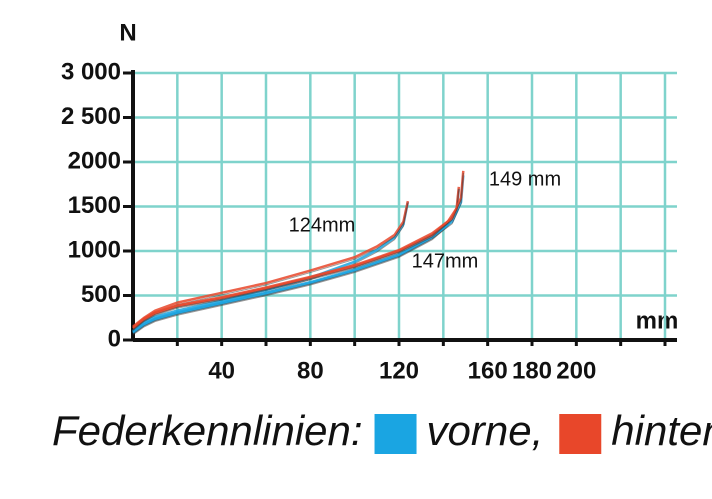 The height and width of the screenshot is (499, 712). Describe the element at coordinates (576, 370) in the screenshot. I see `x-tick-label: 200` at that location.